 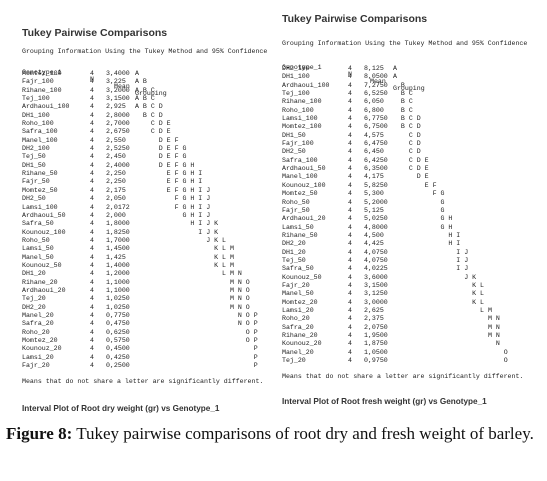 I want to click on table-row: DH1_20 4 1,2000 L M N, so click(x=147, y=274).